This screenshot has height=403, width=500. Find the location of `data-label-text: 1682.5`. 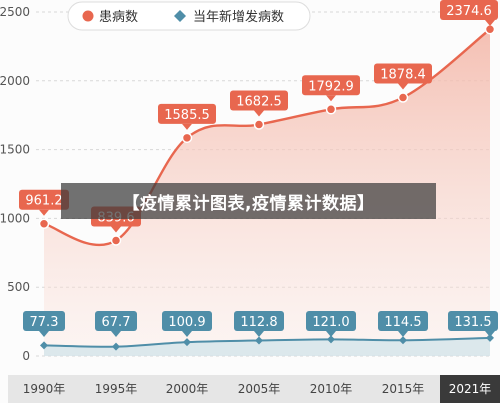

data-label-text: 1682.5 is located at coordinates (259, 101).